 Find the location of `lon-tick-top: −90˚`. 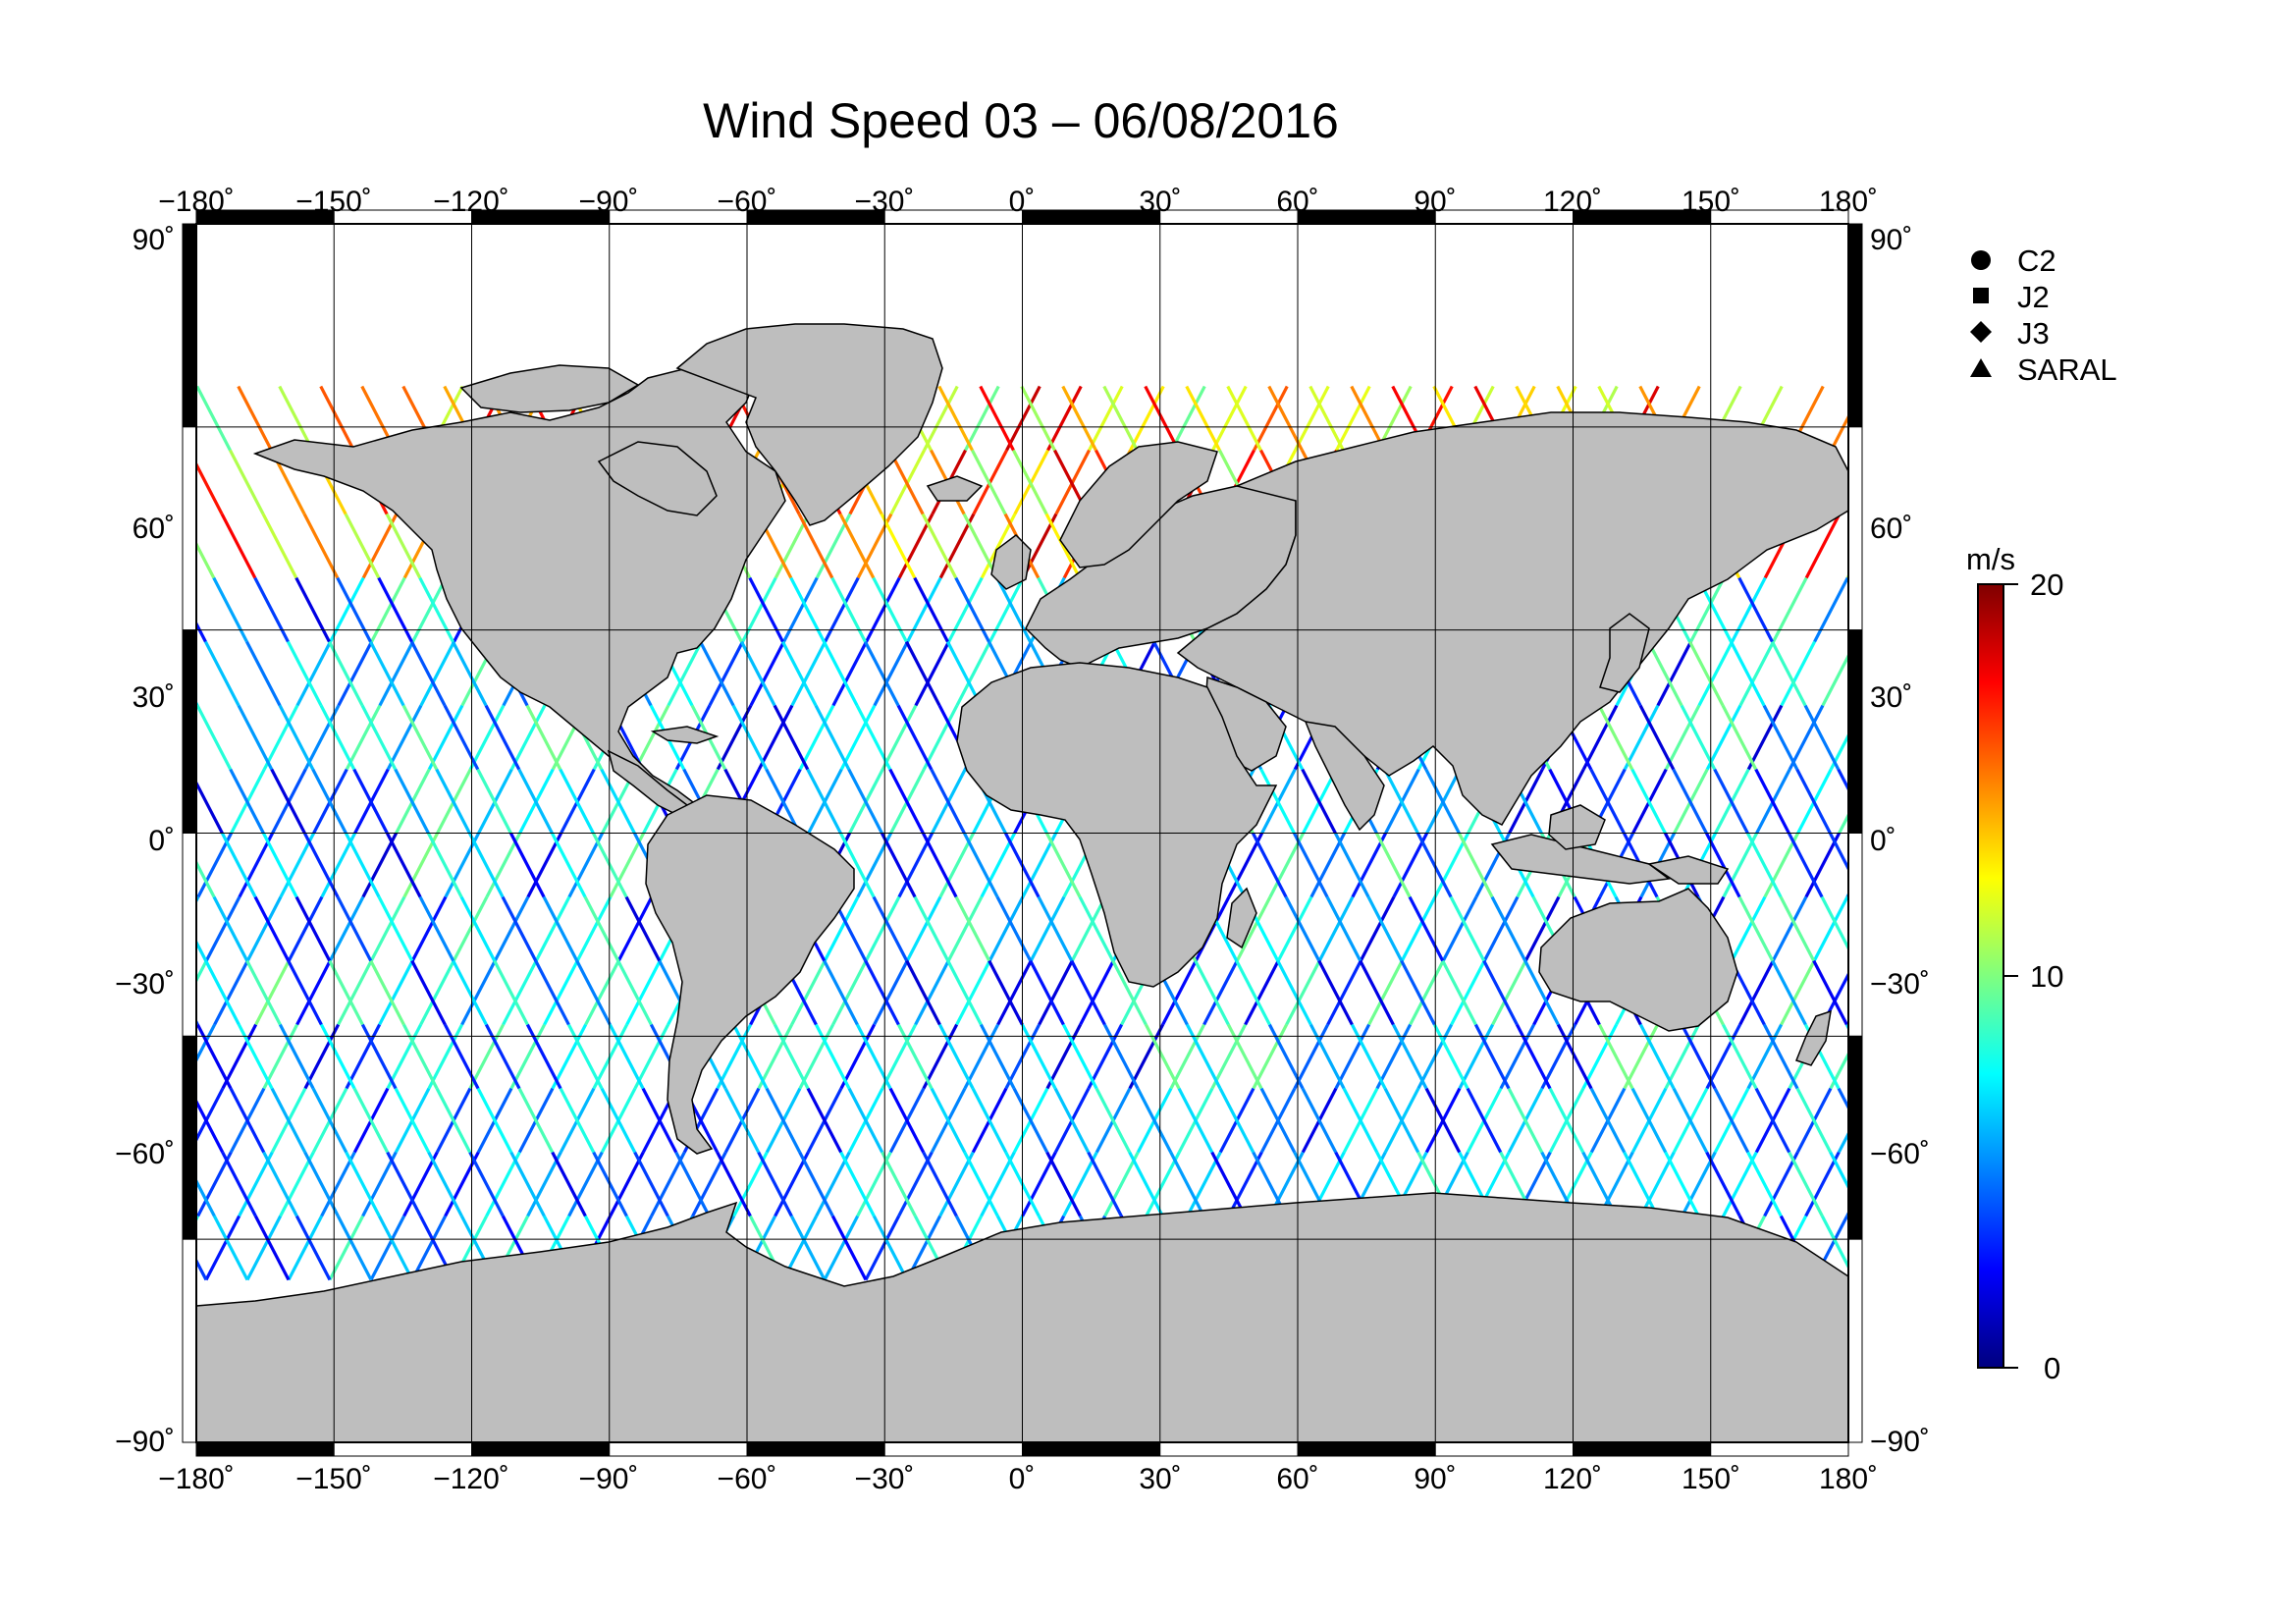

lon-tick-top: −90˚ is located at coordinates (609, 202).